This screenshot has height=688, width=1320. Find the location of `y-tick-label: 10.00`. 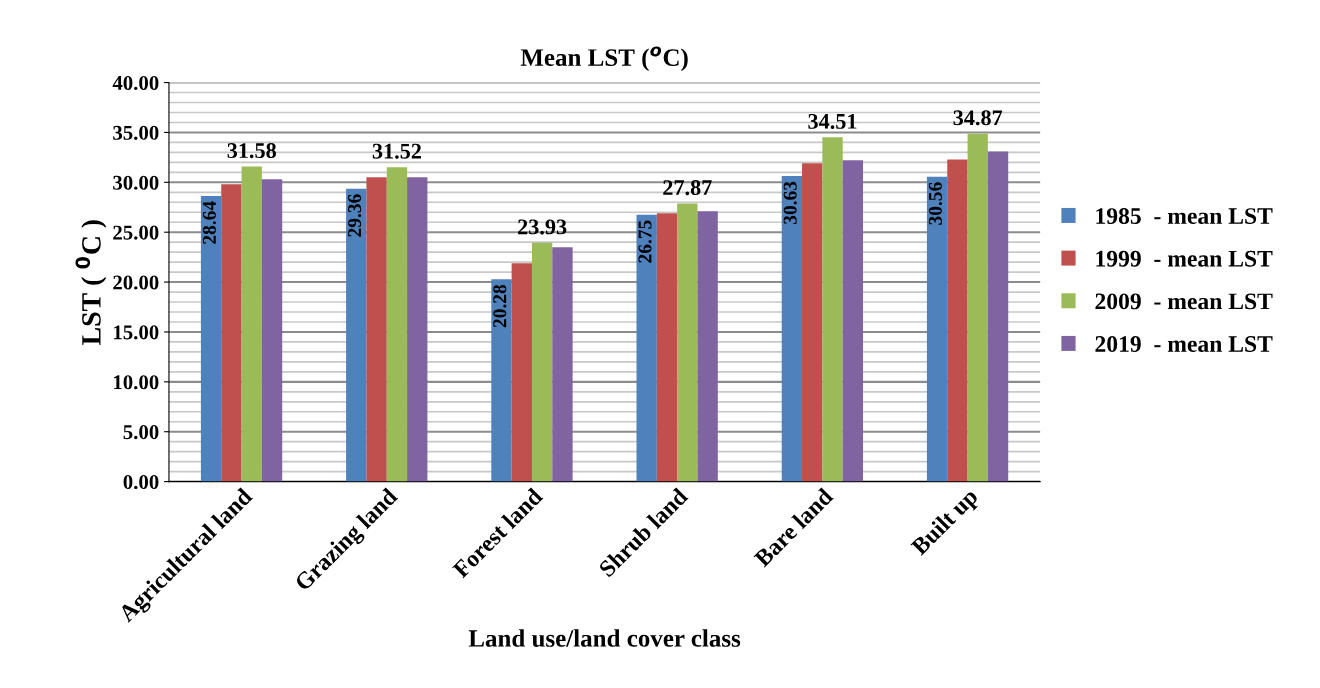

y-tick-label: 10.00 is located at coordinates (136, 382).